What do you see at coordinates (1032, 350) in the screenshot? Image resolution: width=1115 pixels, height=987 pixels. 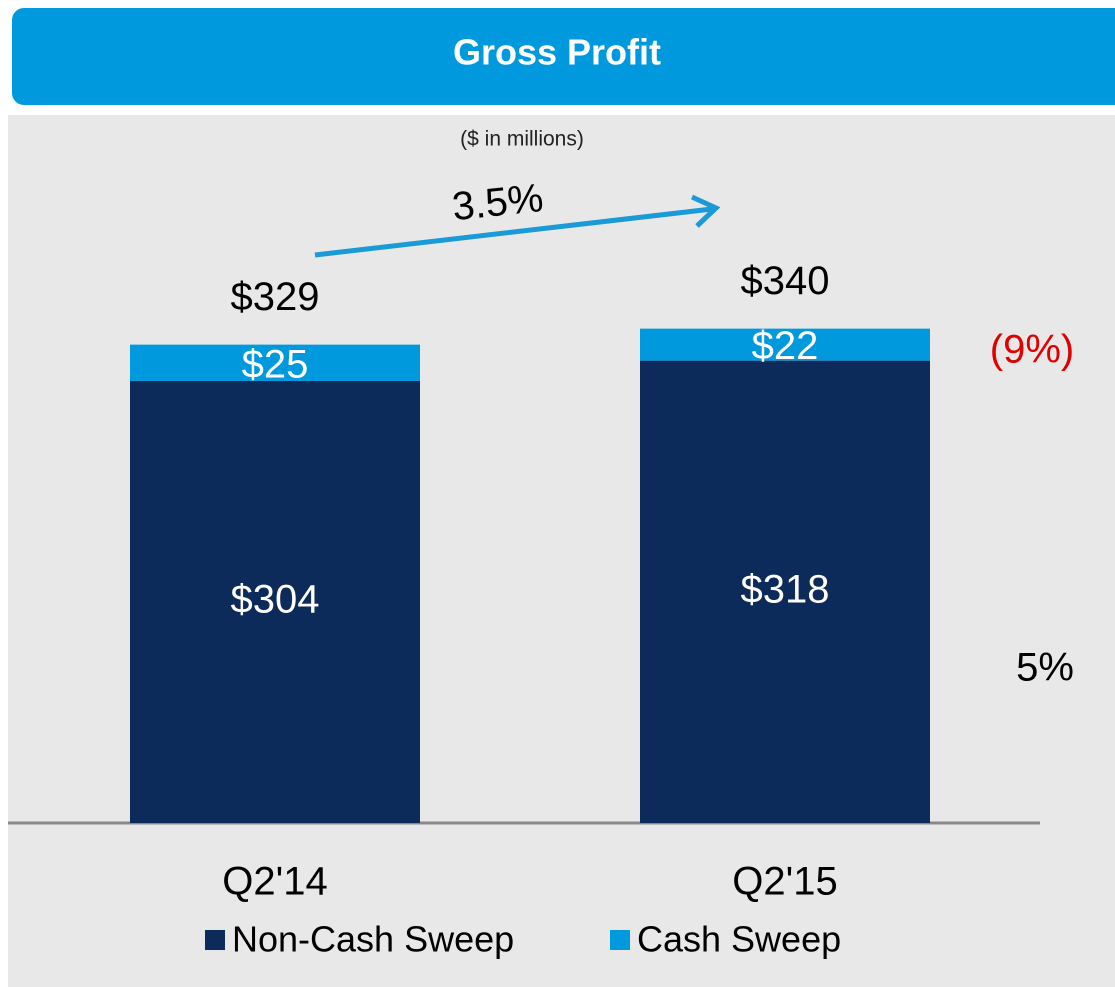 I see `cash-growth-label: (9%)` at bounding box center [1032, 350].